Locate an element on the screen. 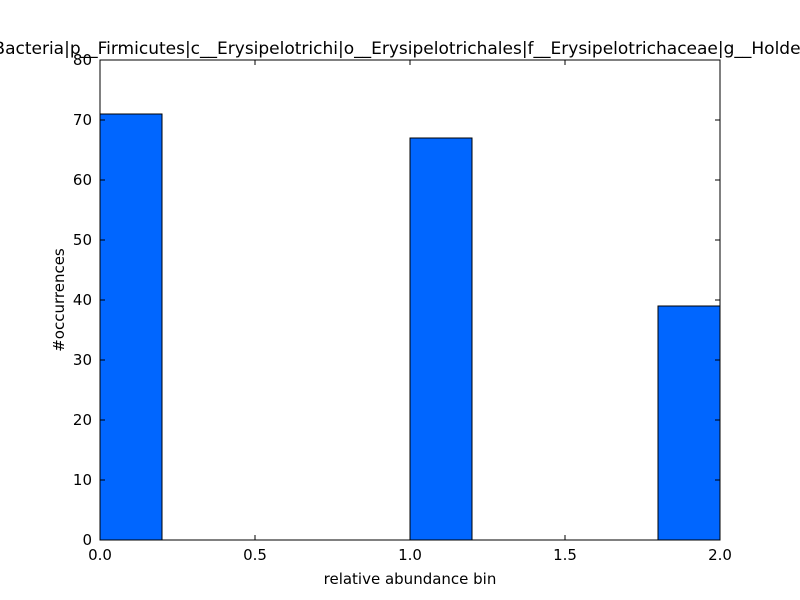 The image size is (800, 600). x-tick-label: 0.0 is located at coordinates (100, 555).